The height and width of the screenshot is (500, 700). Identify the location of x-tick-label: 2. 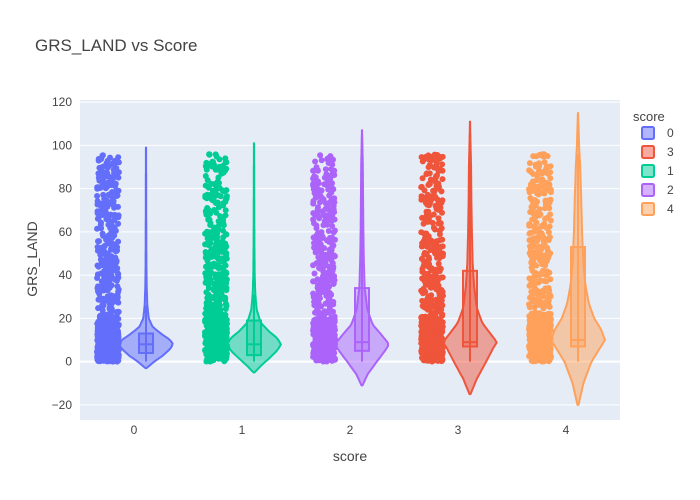
(350, 430).